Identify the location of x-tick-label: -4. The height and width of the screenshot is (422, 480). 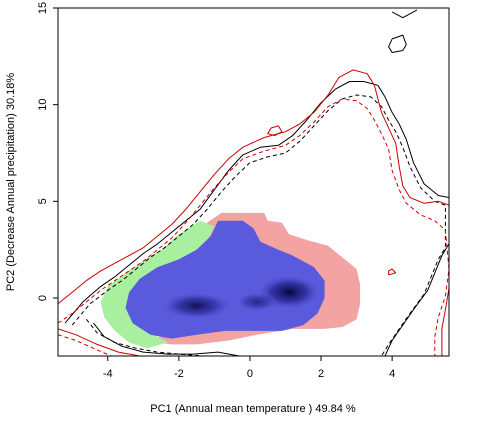
(108, 374).